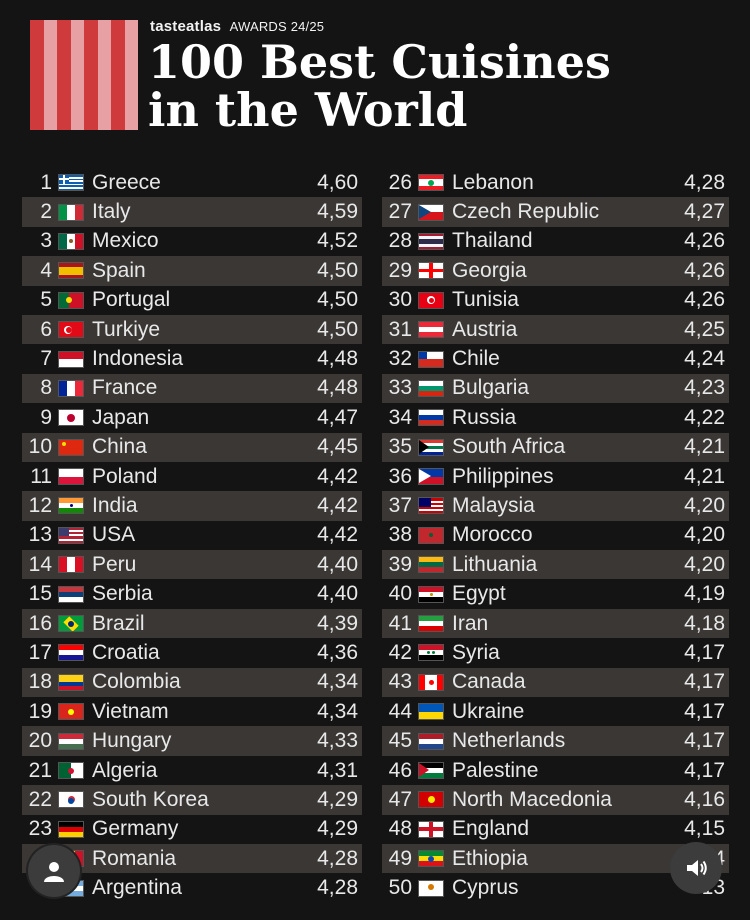 The height and width of the screenshot is (920, 750). I want to click on cuisine-name: China, so click(119, 447).